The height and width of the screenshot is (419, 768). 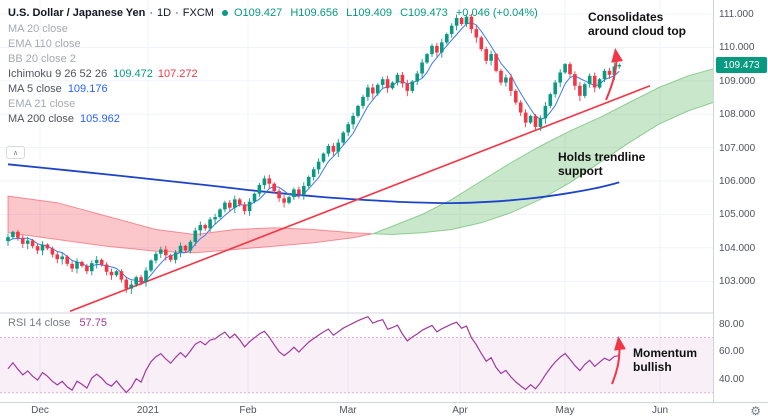 What do you see at coordinates (665, 353) in the screenshot?
I see `annotation-text: Momentum` at bounding box center [665, 353].